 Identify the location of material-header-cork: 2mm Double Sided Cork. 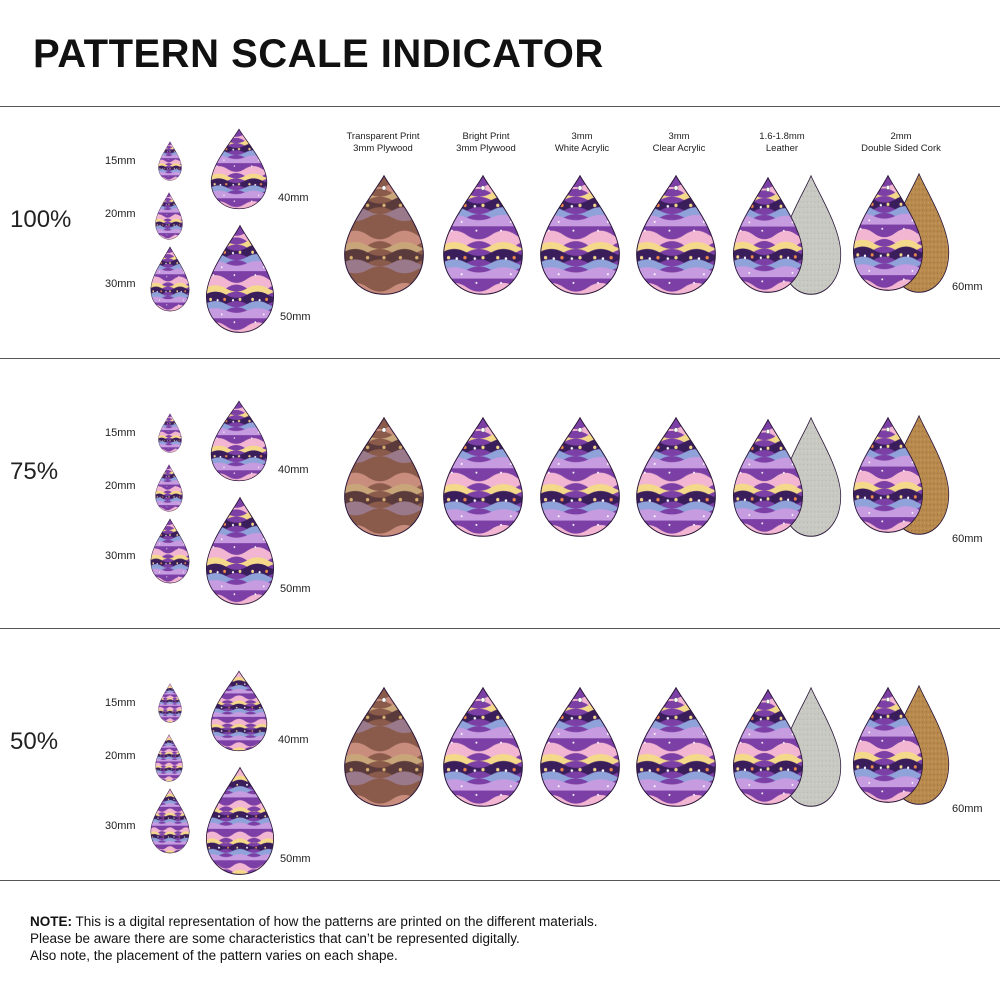
(901, 142).